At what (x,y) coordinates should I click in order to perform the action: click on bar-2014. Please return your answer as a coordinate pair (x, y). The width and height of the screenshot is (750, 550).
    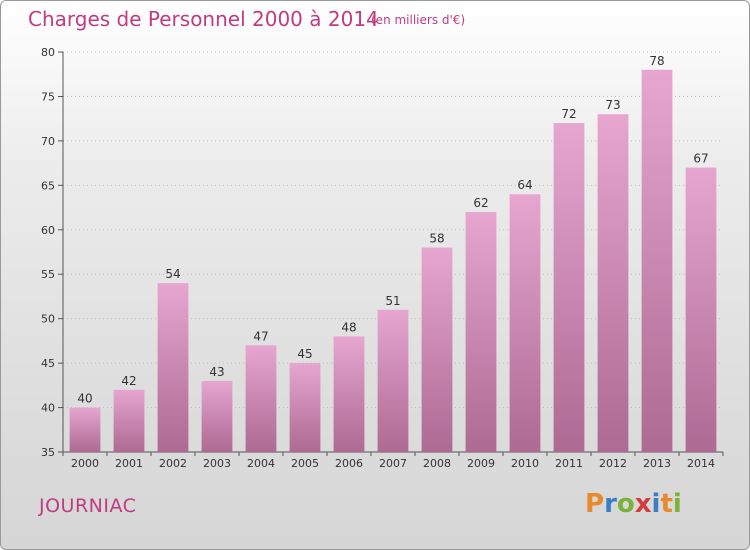
    Looking at the image, I should click on (701, 310).